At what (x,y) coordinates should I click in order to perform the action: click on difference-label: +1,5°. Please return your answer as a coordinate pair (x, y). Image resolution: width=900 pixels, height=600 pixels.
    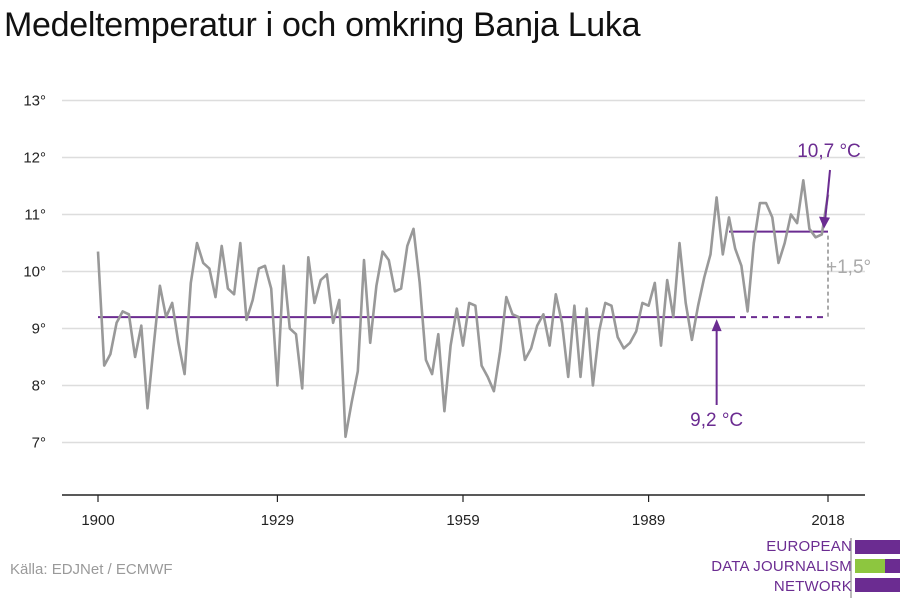
    Looking at the image, I should click on (848, 267).